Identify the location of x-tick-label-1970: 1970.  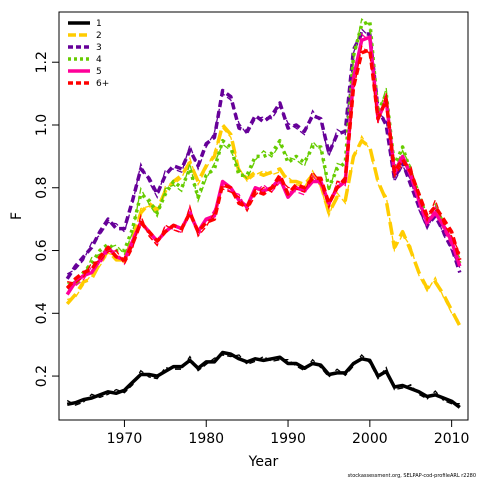
(125, 439).